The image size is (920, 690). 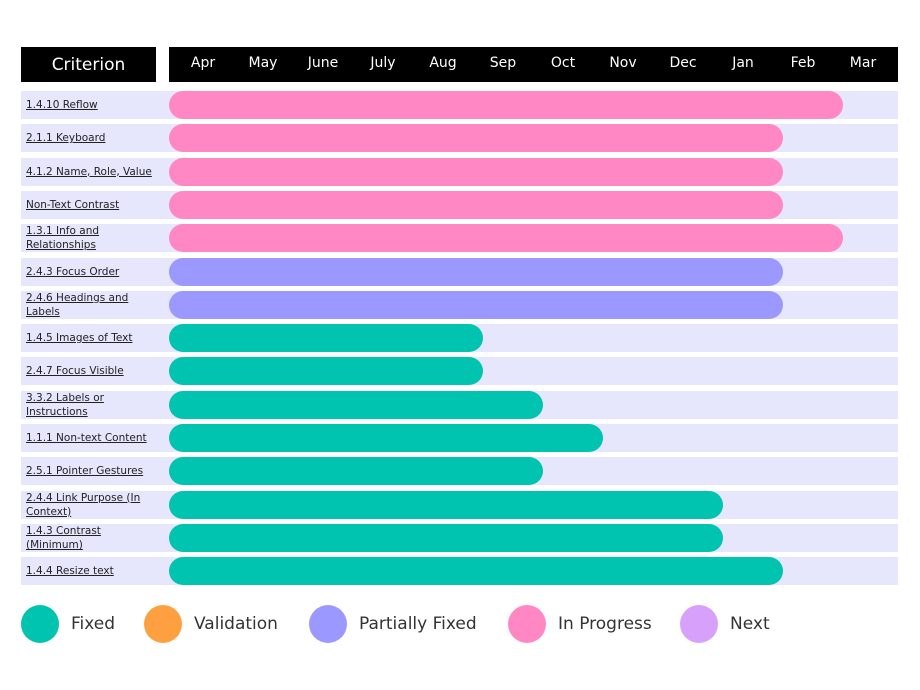 I want to click on month-label: Jan, so click(x=743, y=63).